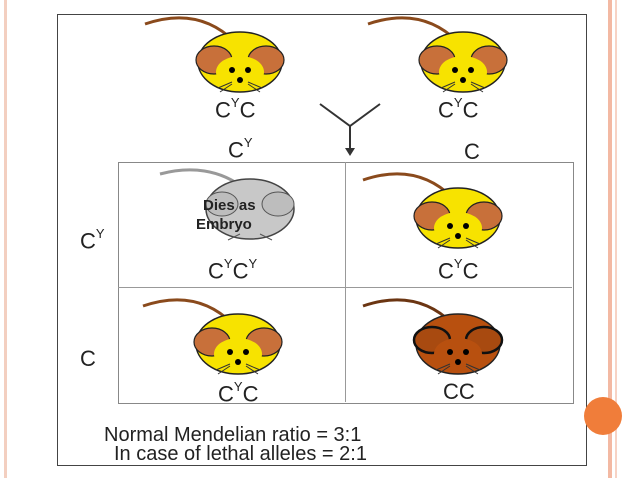 The height and width of the screenshot is (478, 638). I want to click on parent-left-genotype: CYC, so click(235, 109).